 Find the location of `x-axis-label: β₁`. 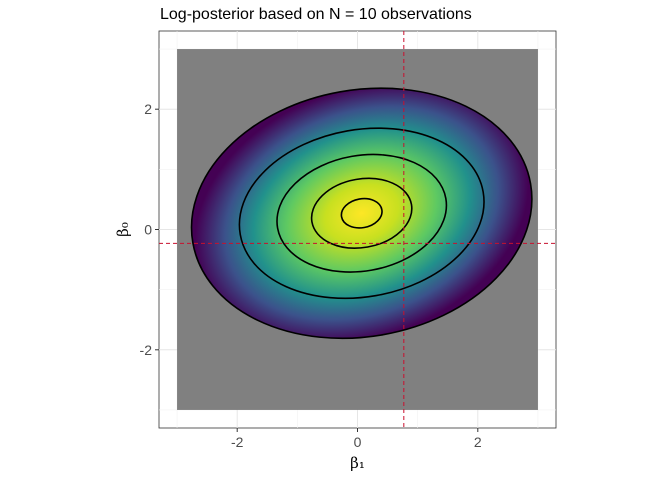

x-axis-label: β₁ is located at coordinates (357, 463).